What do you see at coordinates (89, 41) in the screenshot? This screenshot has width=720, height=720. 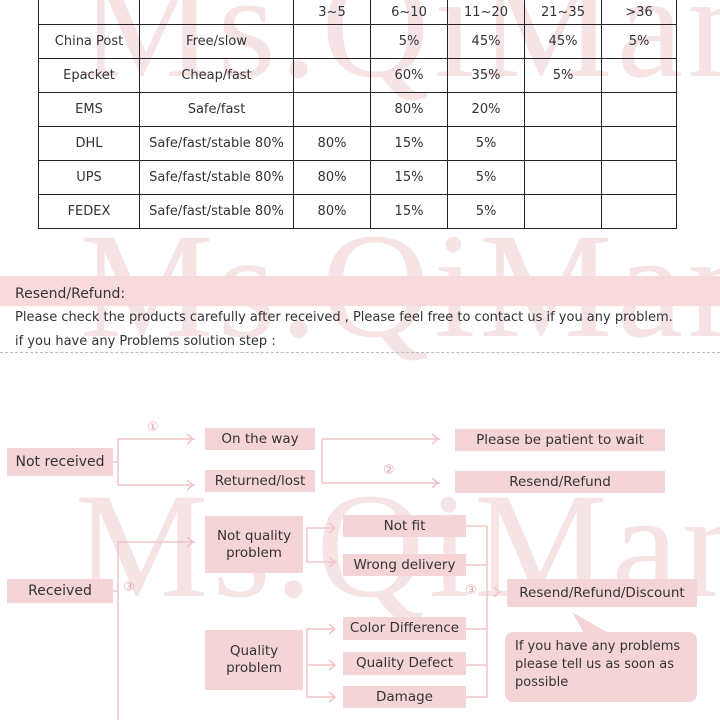 I see `table-cell: China Post` at bounding box center [89, 41].